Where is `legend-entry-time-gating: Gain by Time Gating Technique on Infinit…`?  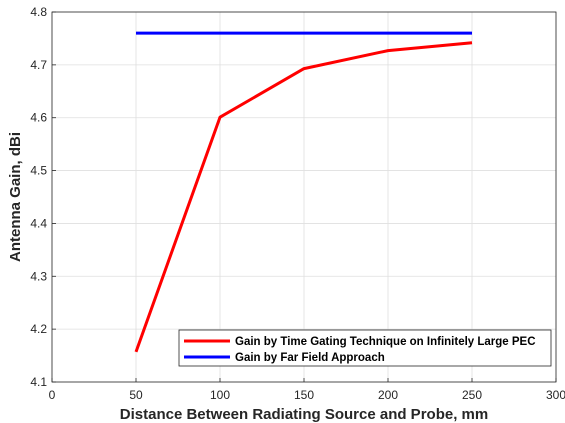 legend-entry-time-gating: Gain by Time Gating Technique on Infinit… is located at coordinates (385, 342).